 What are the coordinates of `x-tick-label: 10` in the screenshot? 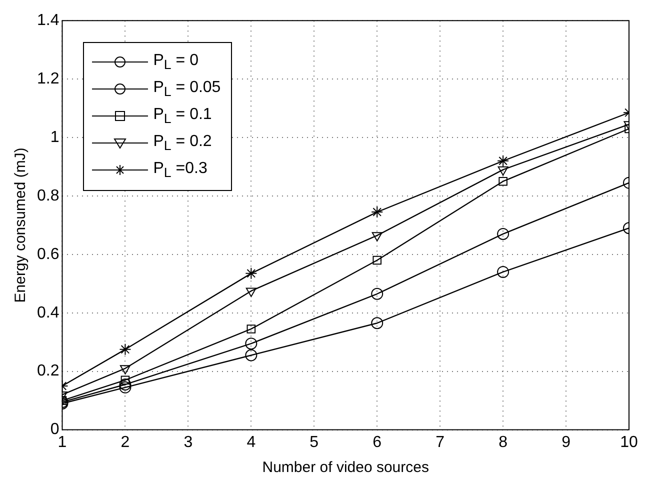 It's located at (629, 442).